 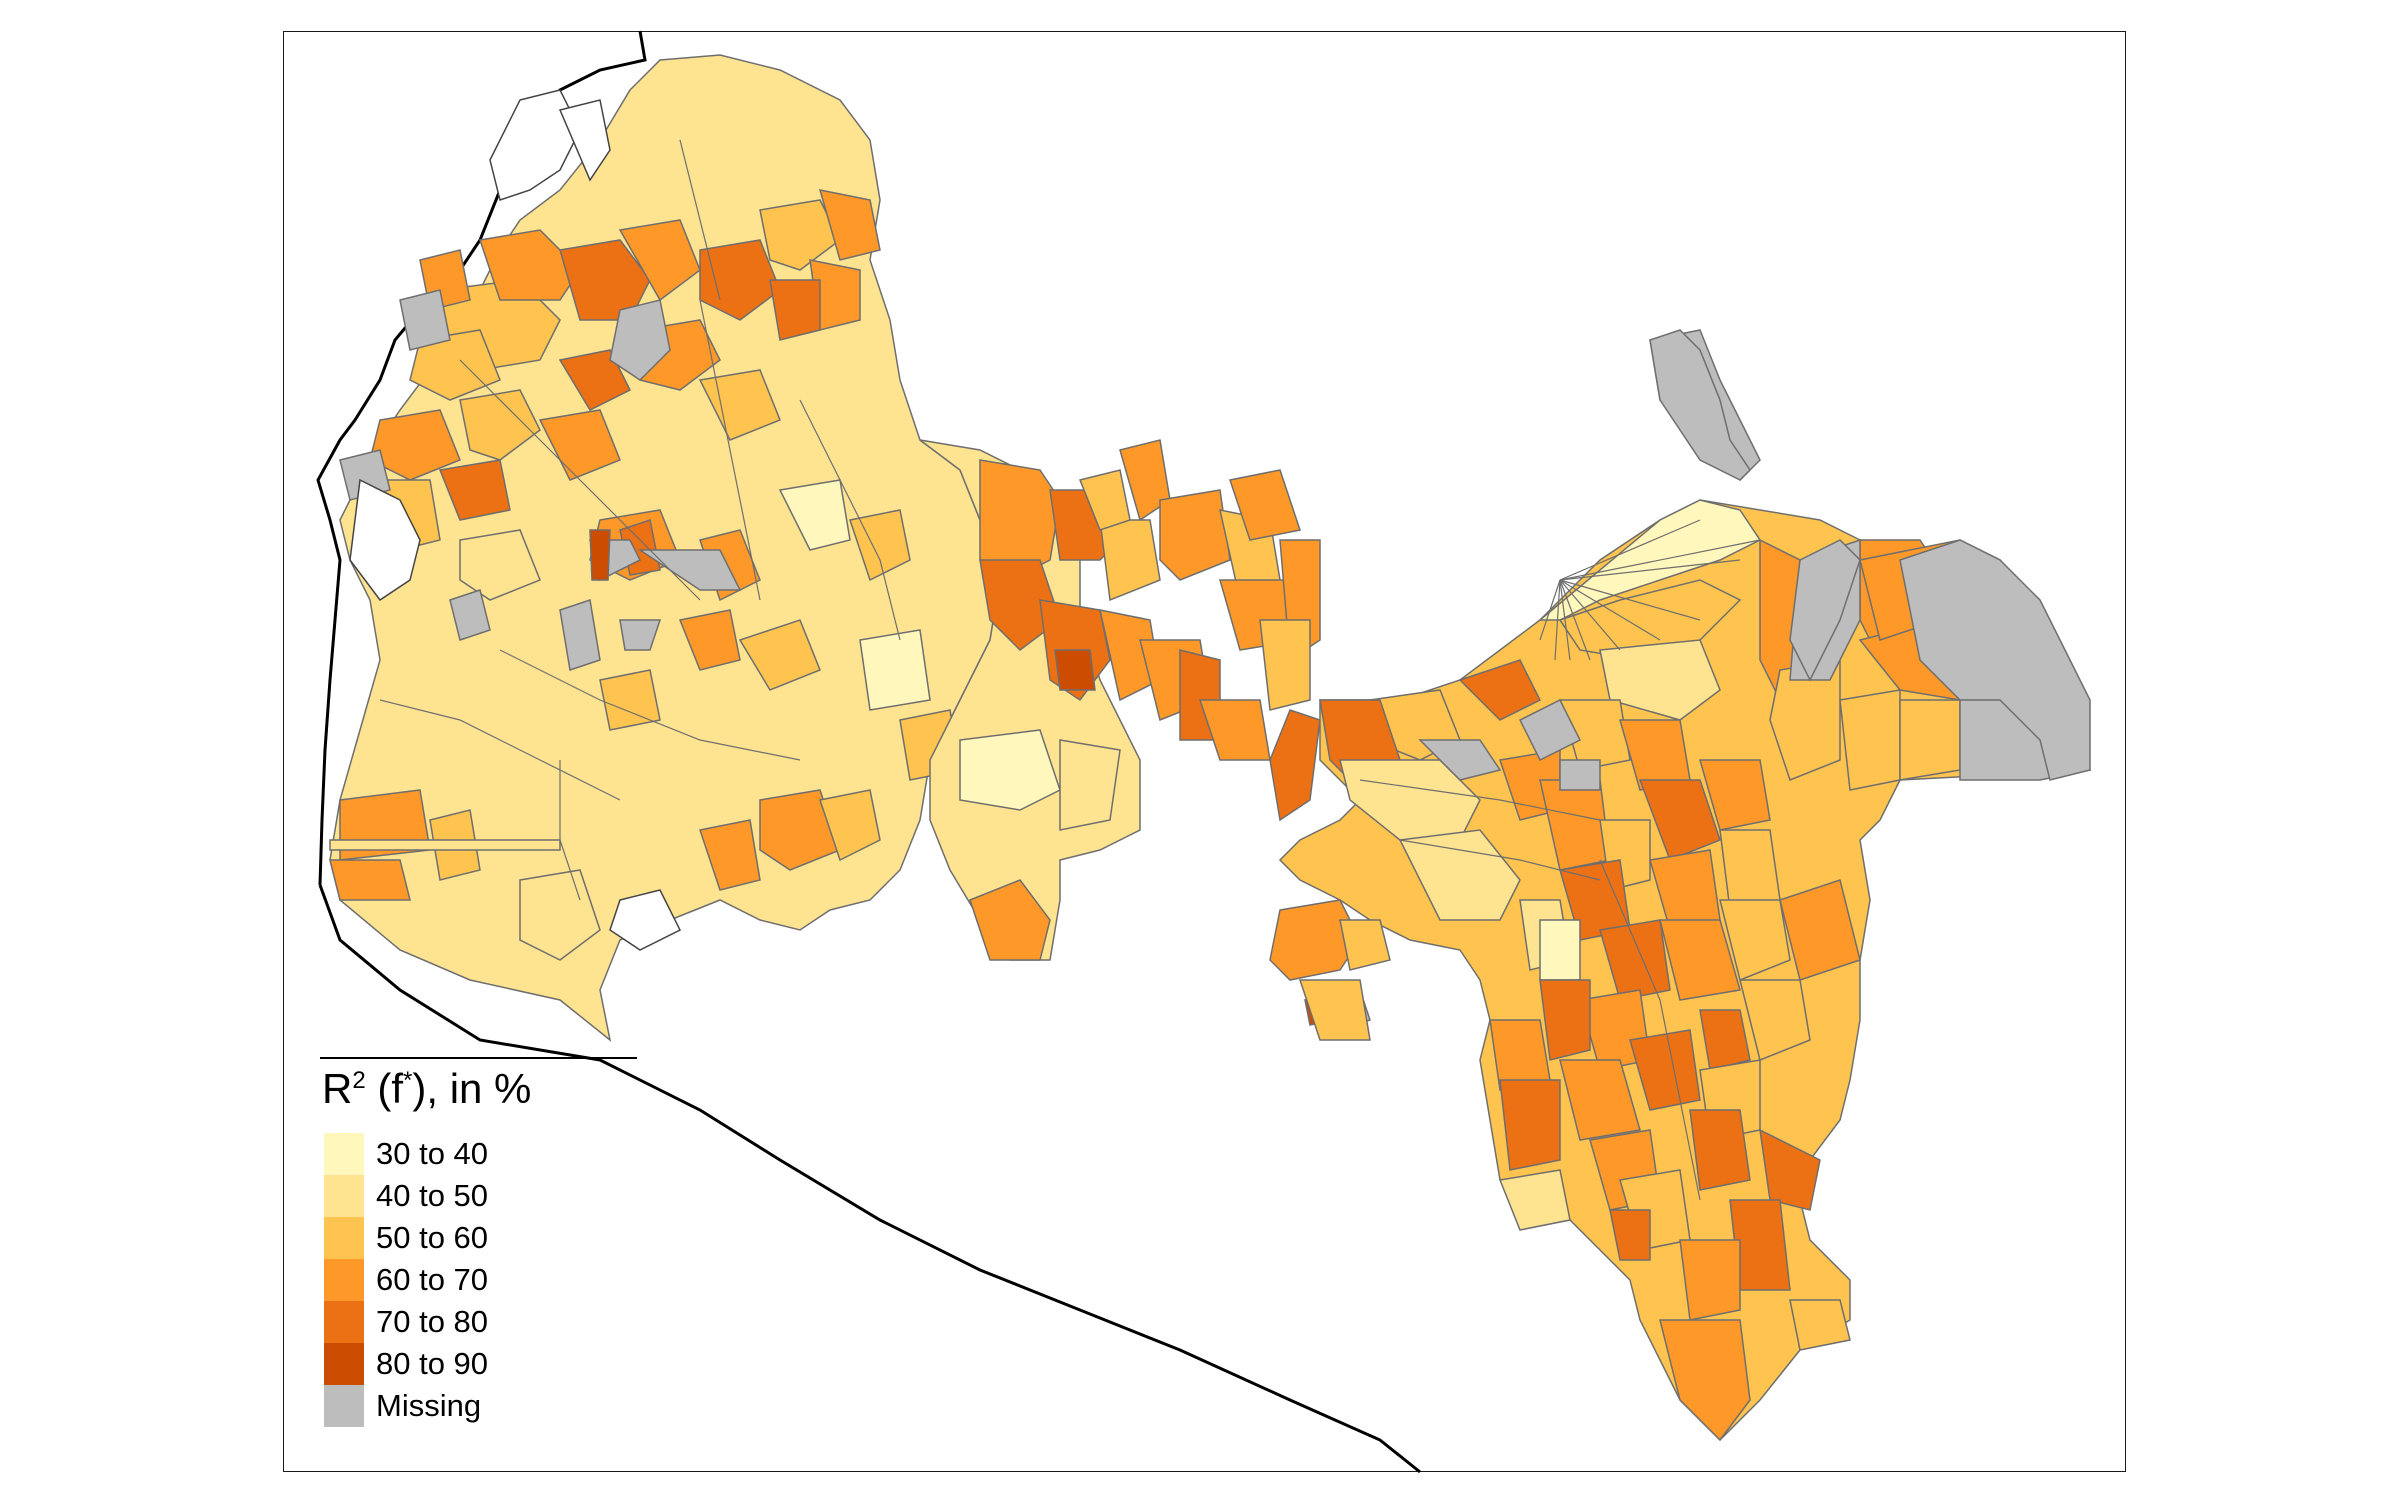 I want to click on legend-title-rest: ), in %, so click(x=472, y=1088).